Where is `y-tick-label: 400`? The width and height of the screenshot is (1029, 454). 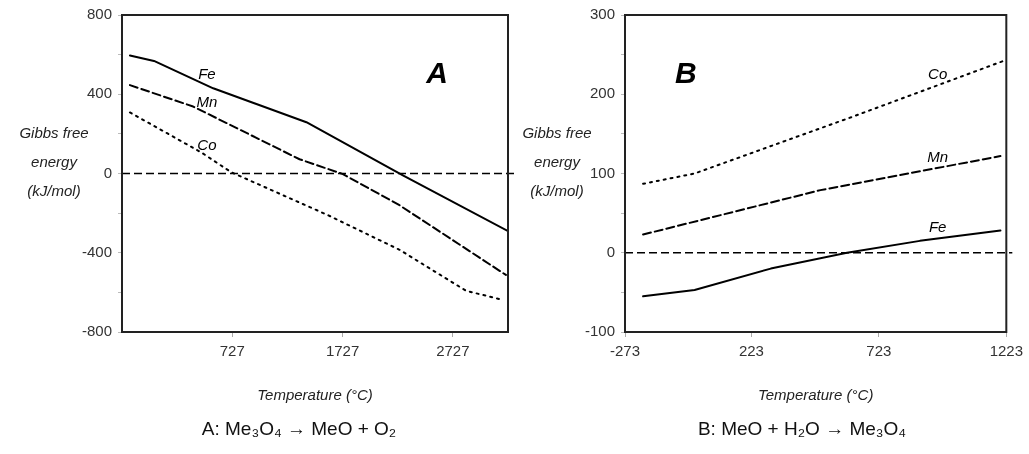 y-tick-label: 400 is located at coordinates (99, 93).